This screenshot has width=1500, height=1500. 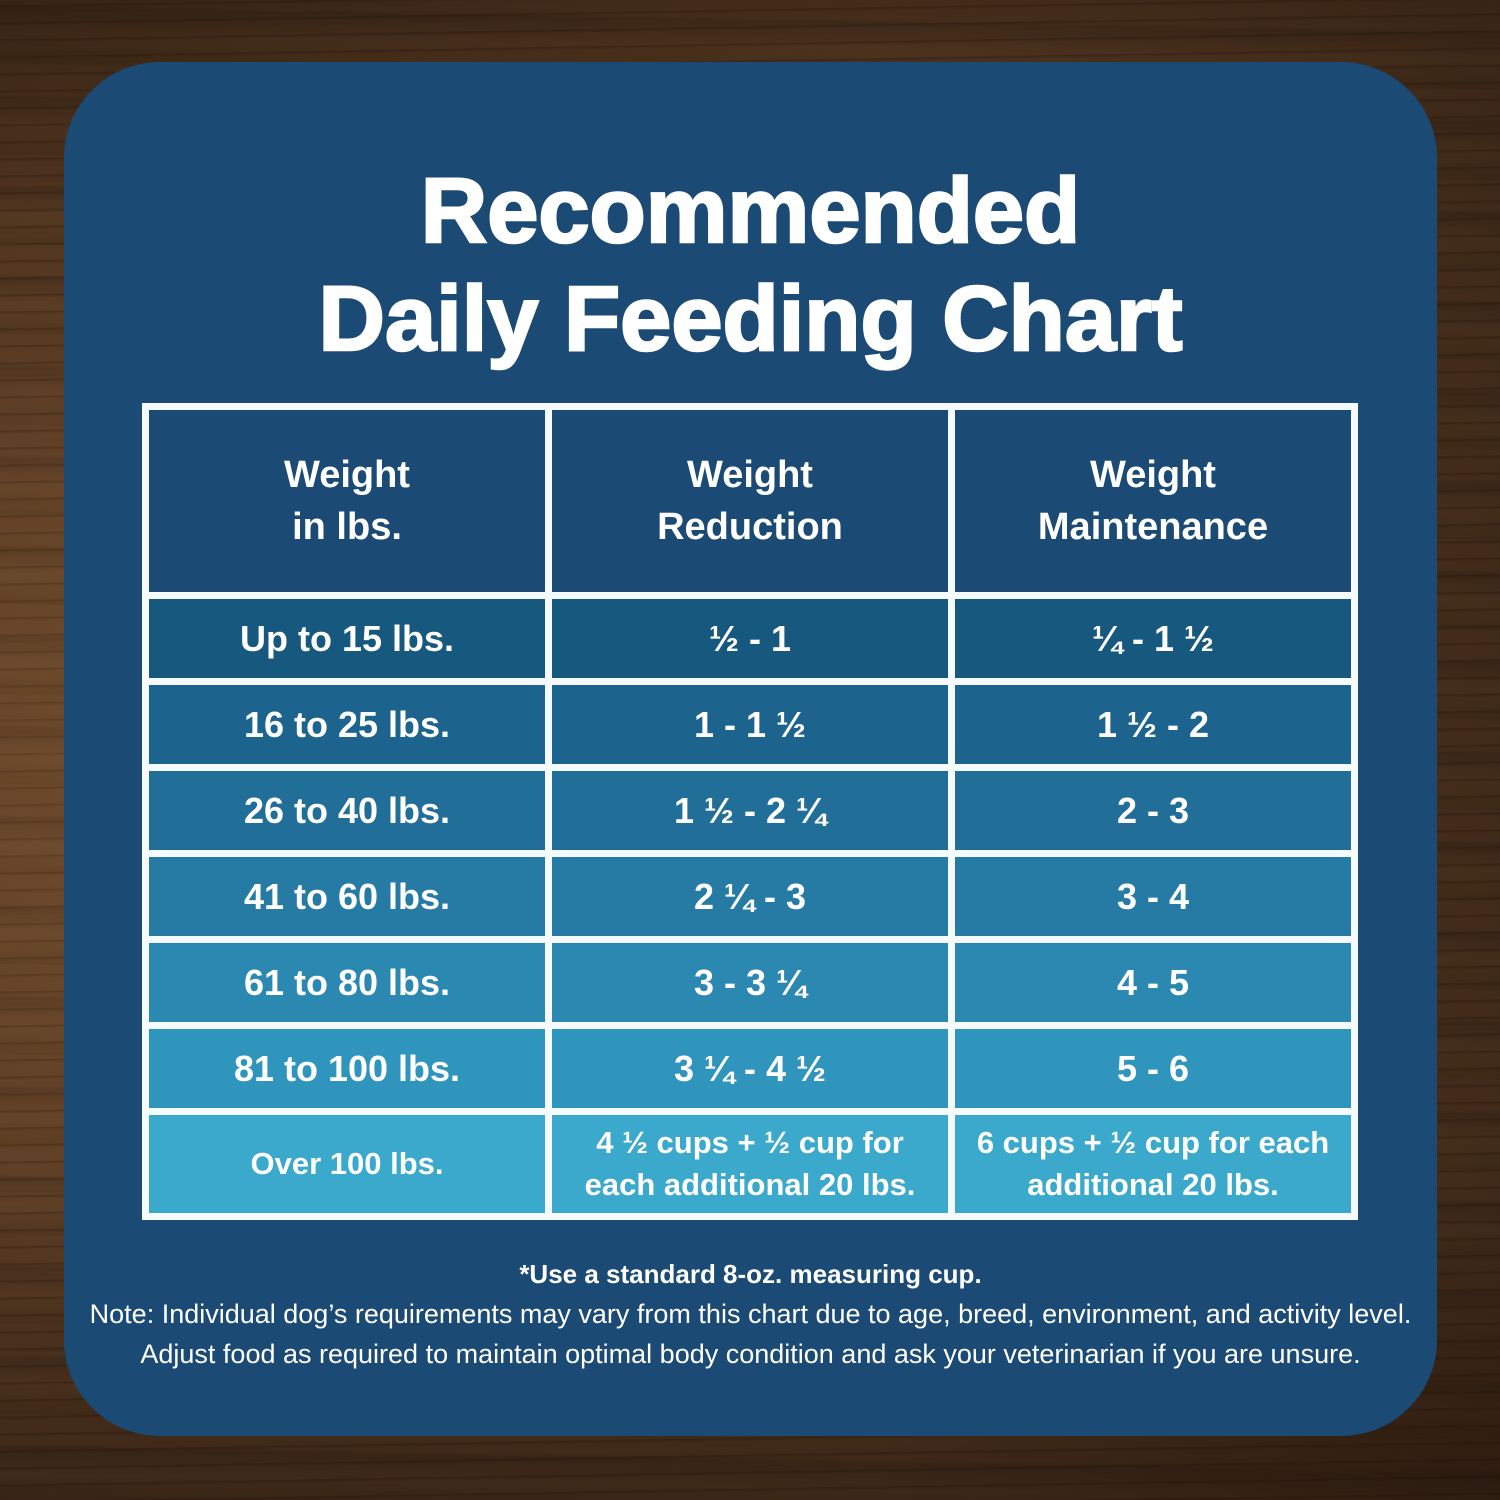 I want to click on table-row: 26 to 40 lbs. 1 ½ - 2 ¼ 2 - 3, so click(x=750, y=810).